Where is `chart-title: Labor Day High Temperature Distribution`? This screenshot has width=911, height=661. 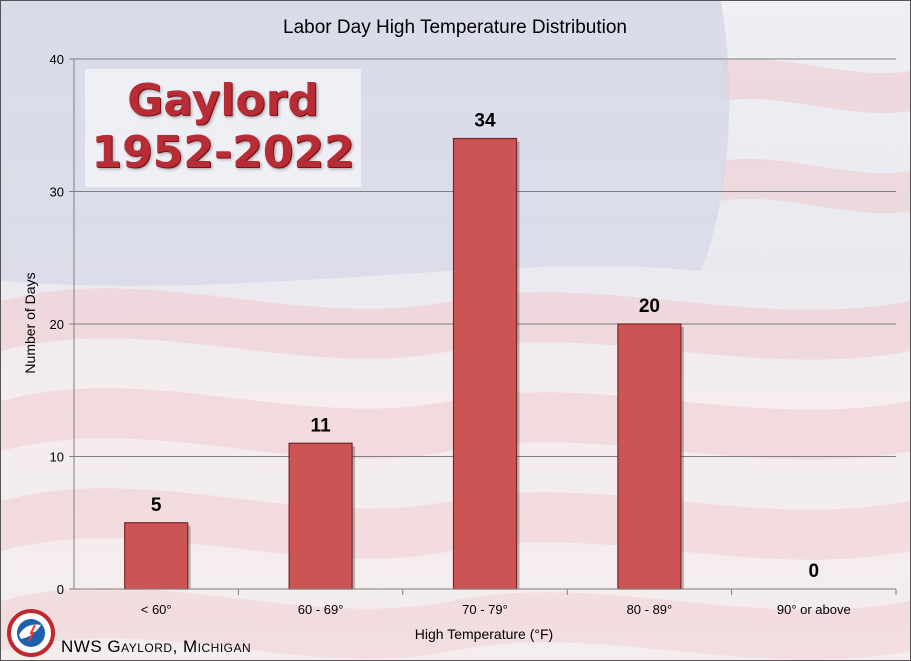 chart-title: Labor Day High Temperature Distribution is located at coordinates (455, 27).